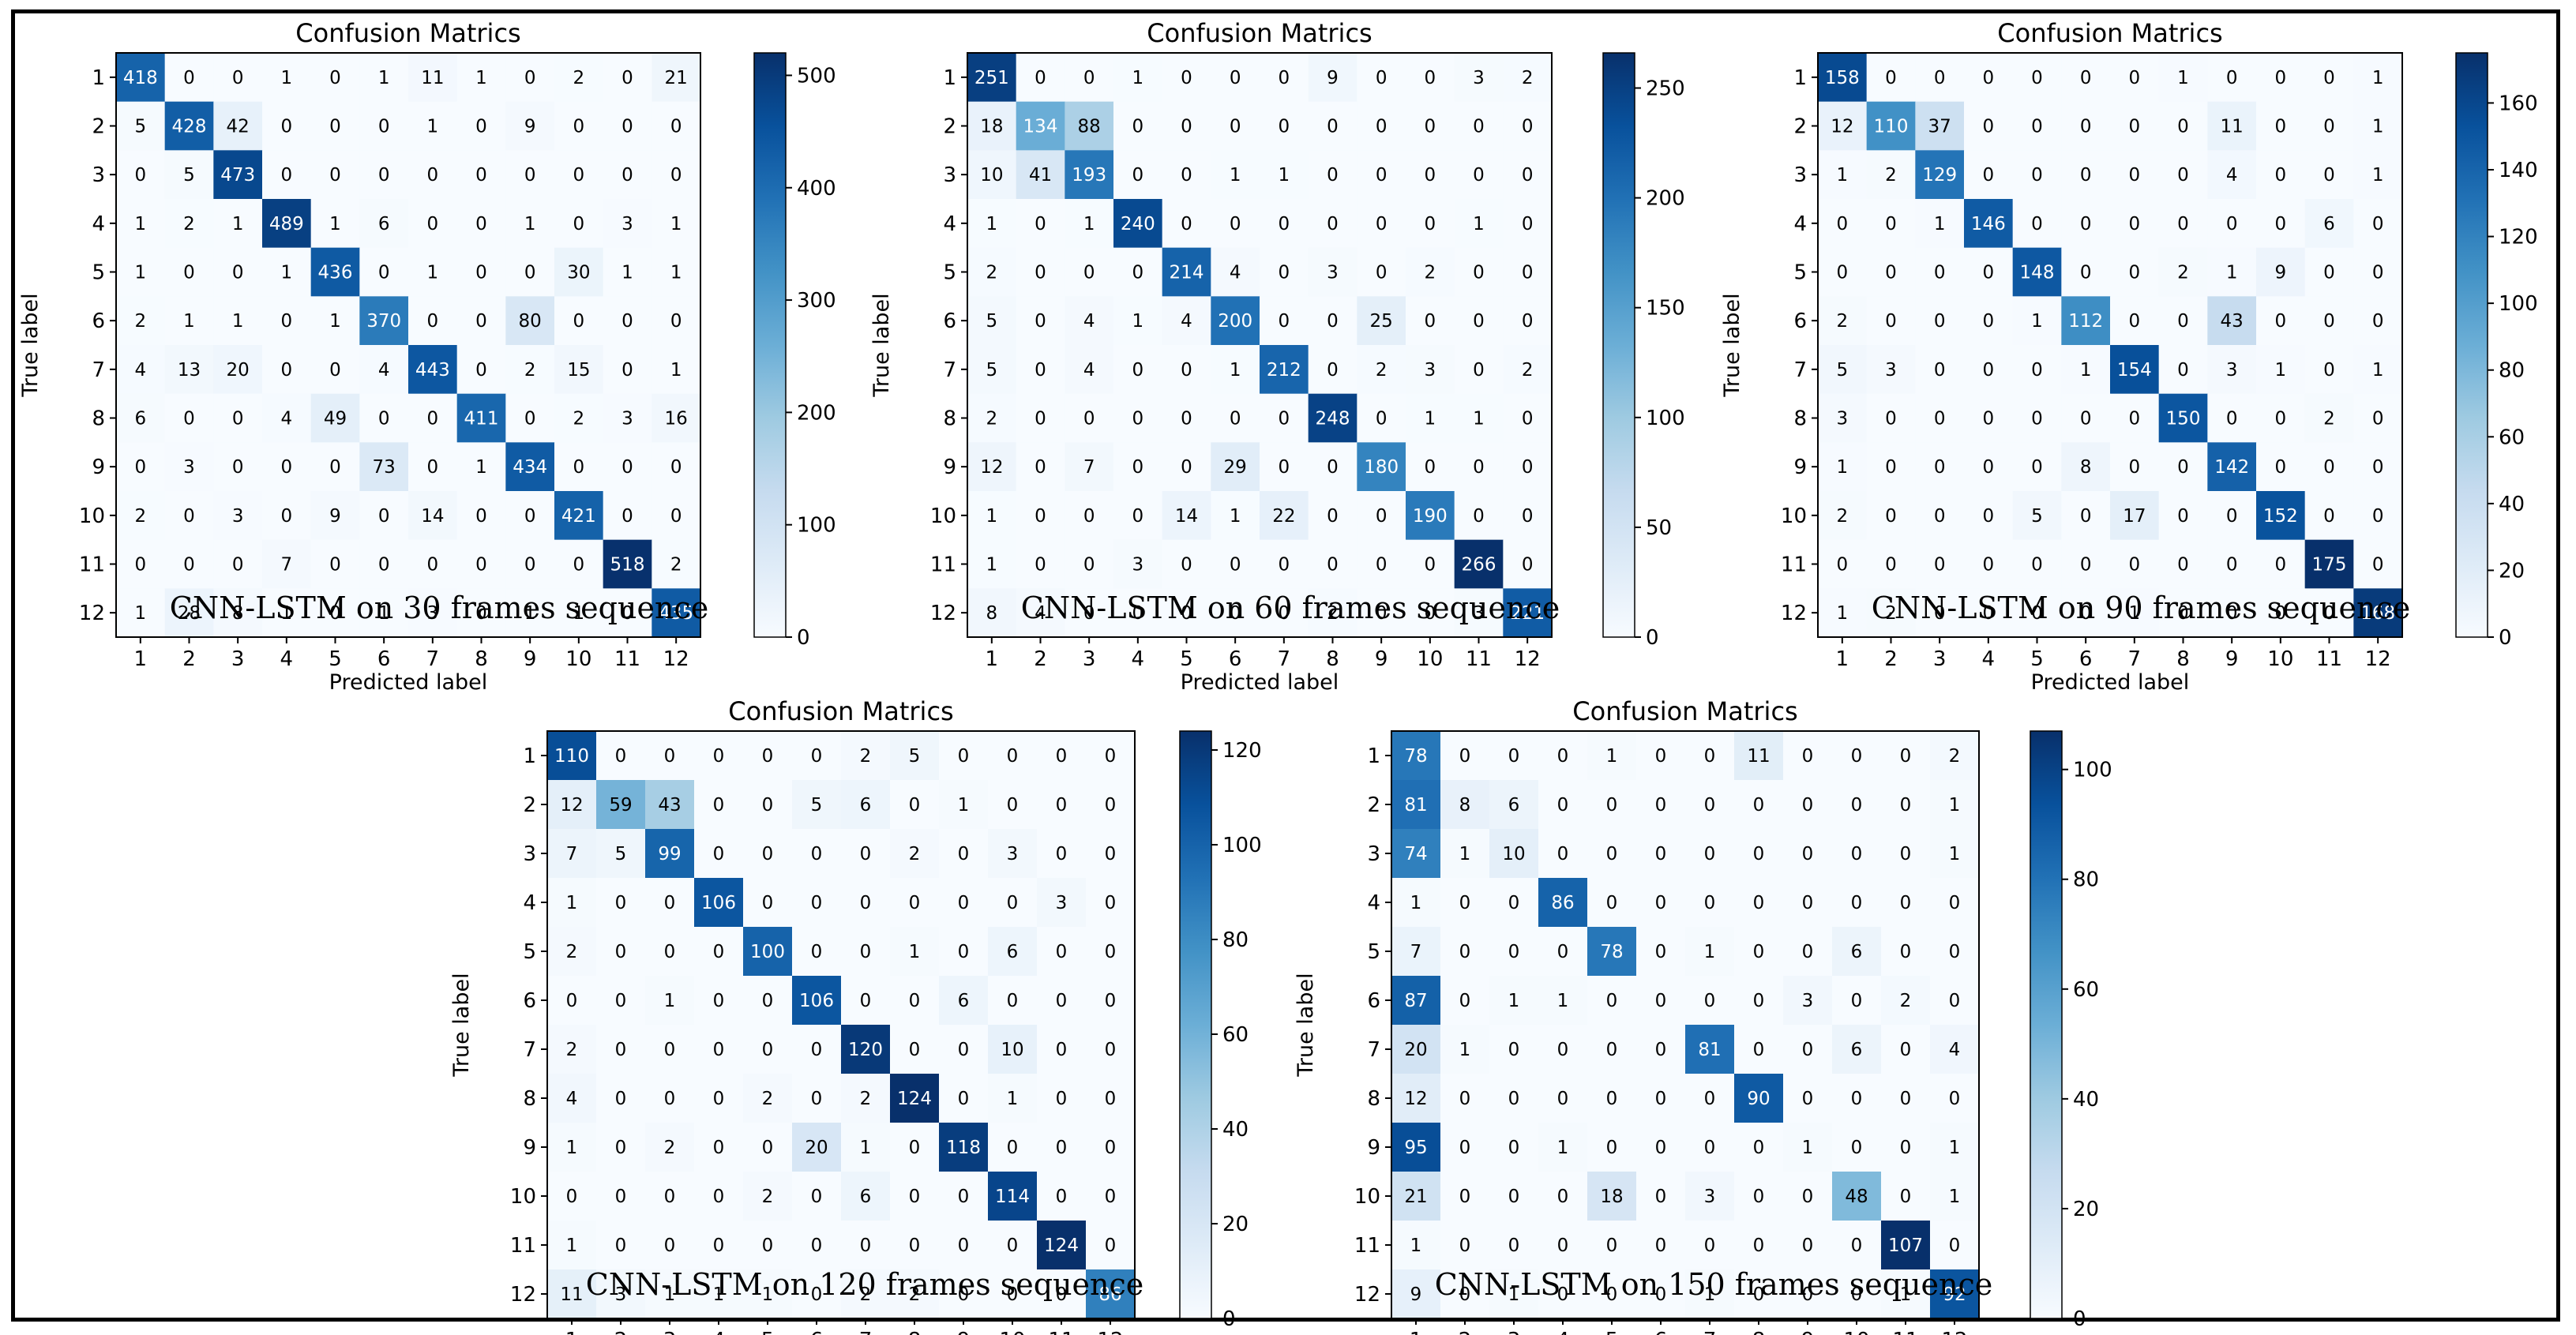 This screenshot has height=1335, width=2576. What do you see at coordinates (578, 516) in the screenshot?
I see `cell-value: 421` at bounding box center [578, 516].